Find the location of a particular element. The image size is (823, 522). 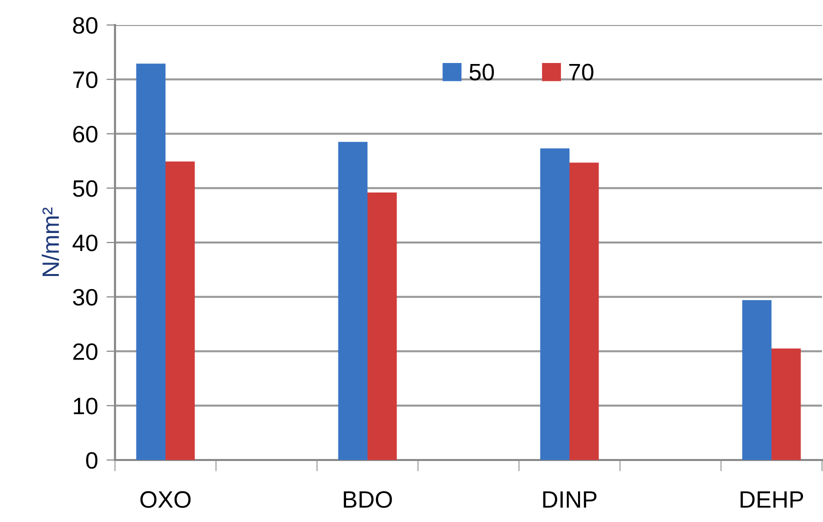

y-axis-title: N/mm² is located at coordinates (51, 242).